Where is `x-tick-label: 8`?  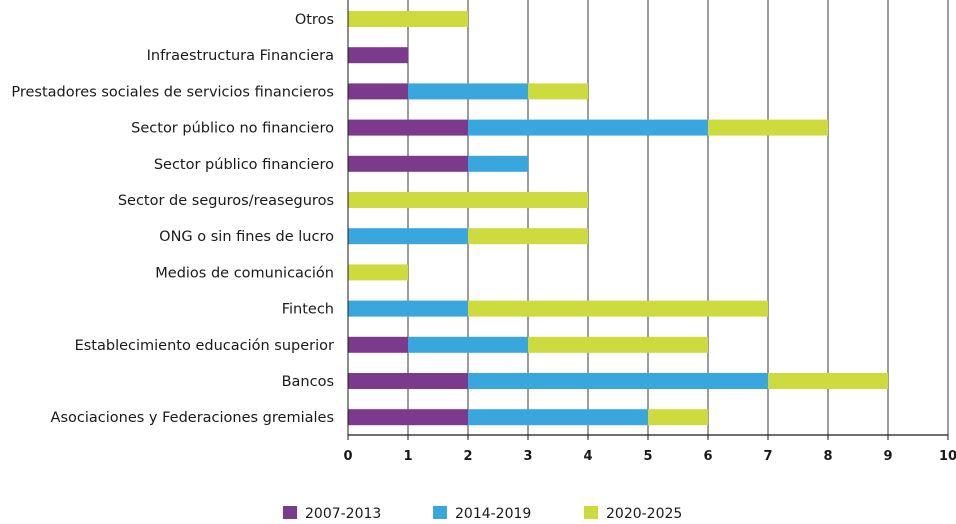 x-tick-label: 8 is located at coordinates (827, 456).